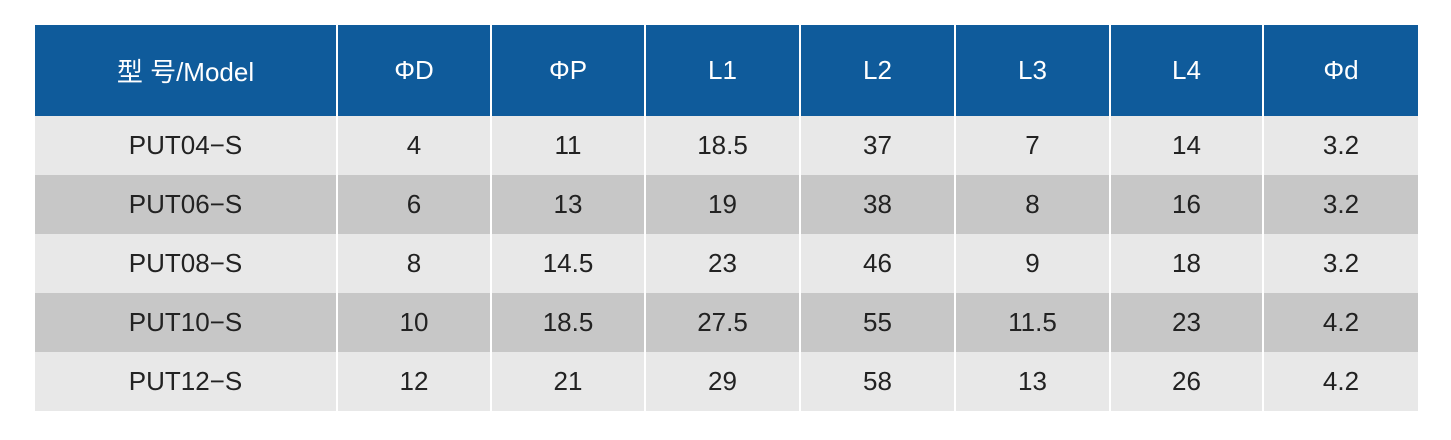 This screenshot has height=440, width=1451. I want to click on value-cell: 18, so click(1186, 263).